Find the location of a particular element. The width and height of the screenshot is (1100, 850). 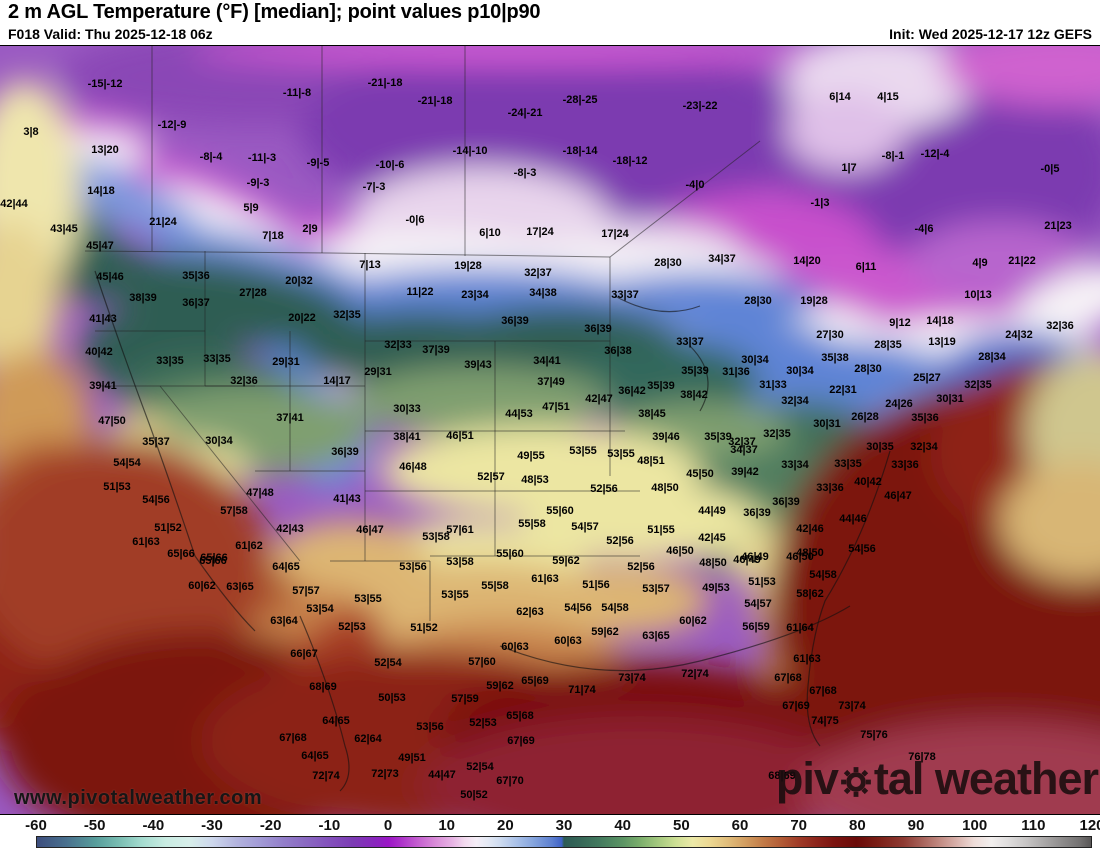

point-value: 64|65 is located at coordinates (315, 756).